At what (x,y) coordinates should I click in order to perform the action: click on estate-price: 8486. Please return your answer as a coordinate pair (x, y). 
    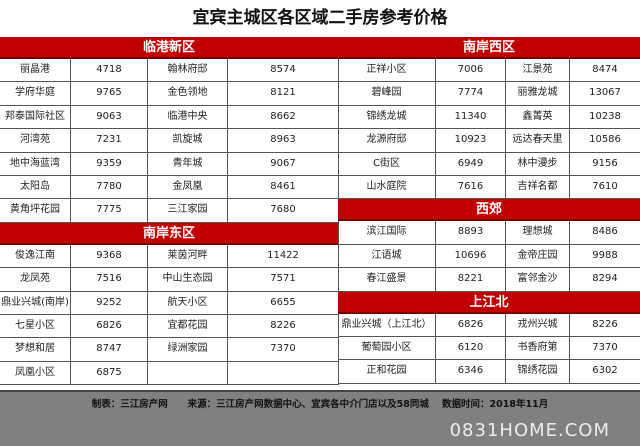
    Looking at the image, I should click on (605, 232).